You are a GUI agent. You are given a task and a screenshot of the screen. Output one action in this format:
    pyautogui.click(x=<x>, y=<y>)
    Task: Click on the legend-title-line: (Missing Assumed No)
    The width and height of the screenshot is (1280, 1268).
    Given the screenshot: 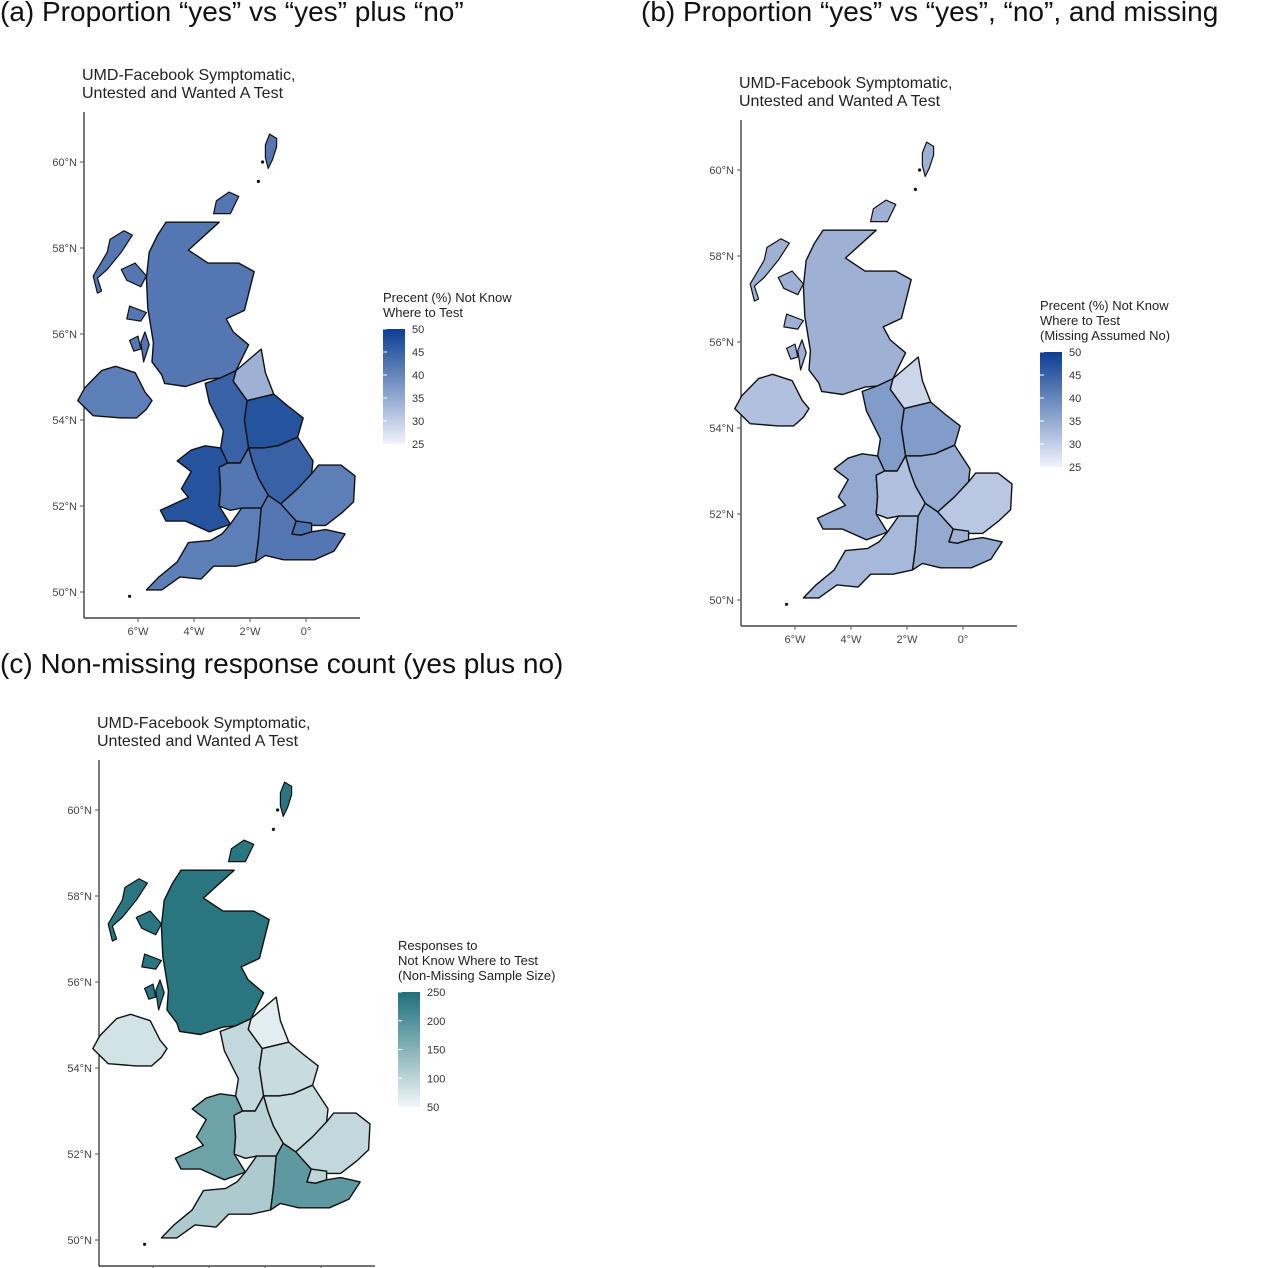 What is the action you would take?
    pyautogui.click(x=1105, y=335)
    